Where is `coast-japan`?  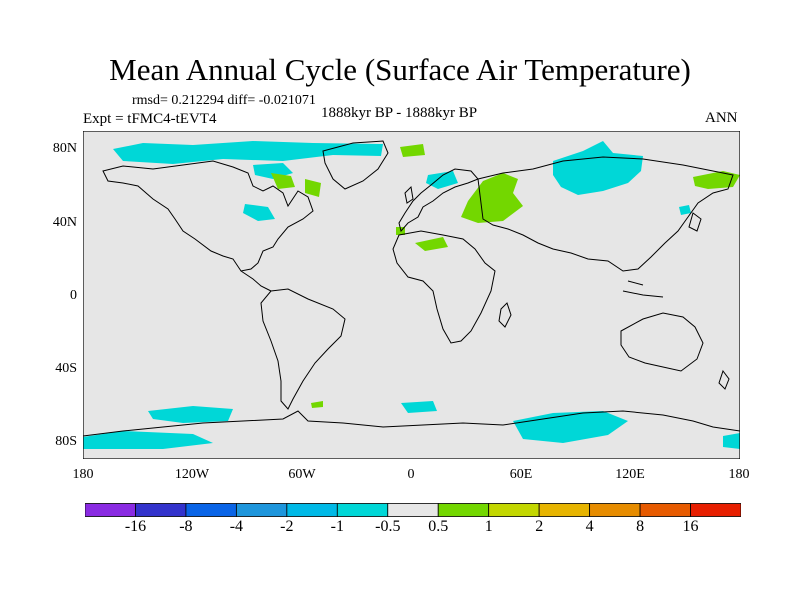
coast-japan is located at coordinates (695, 222).